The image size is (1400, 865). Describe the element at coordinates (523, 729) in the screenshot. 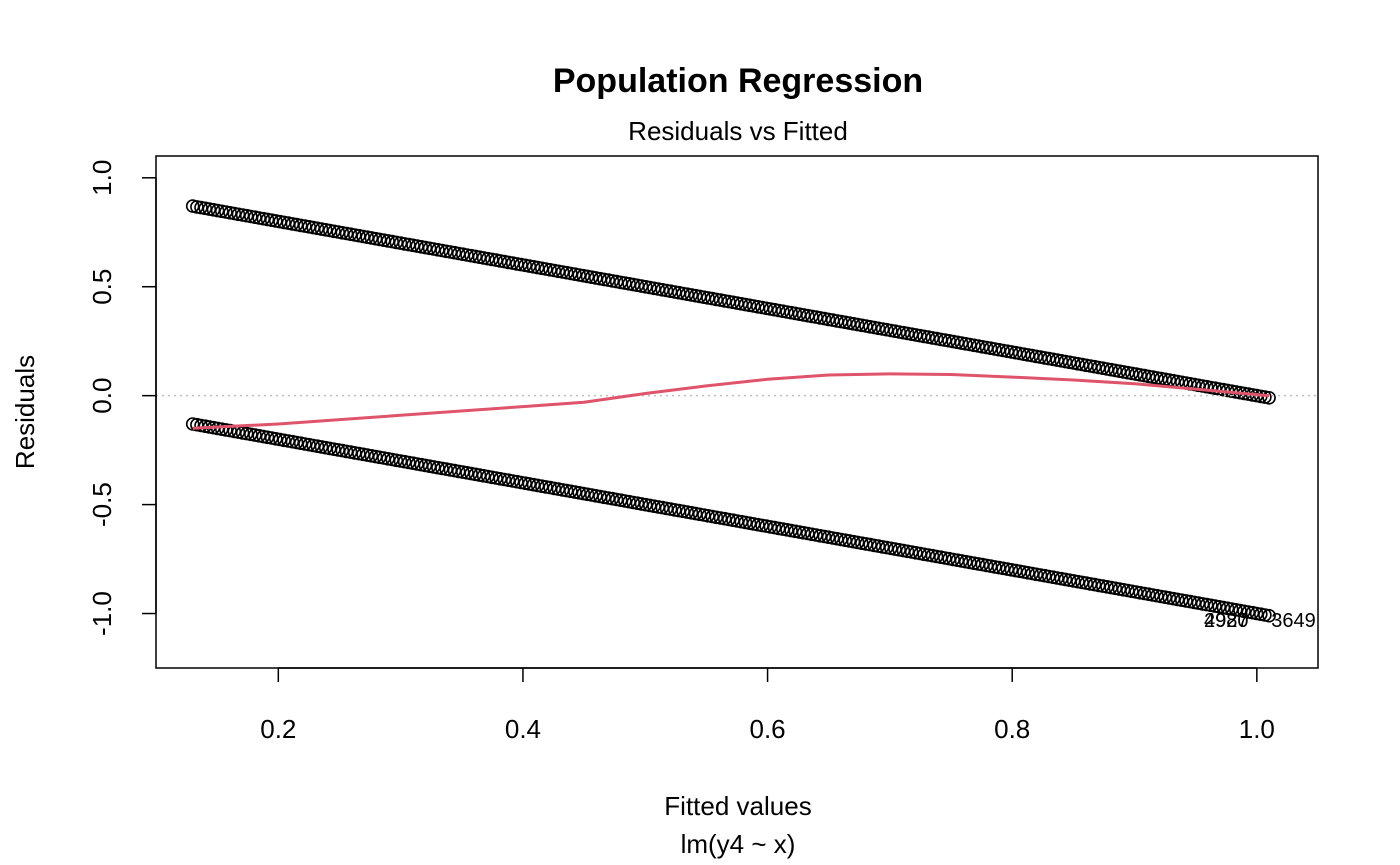

I see `x-tick-label: 0.4` at that location.